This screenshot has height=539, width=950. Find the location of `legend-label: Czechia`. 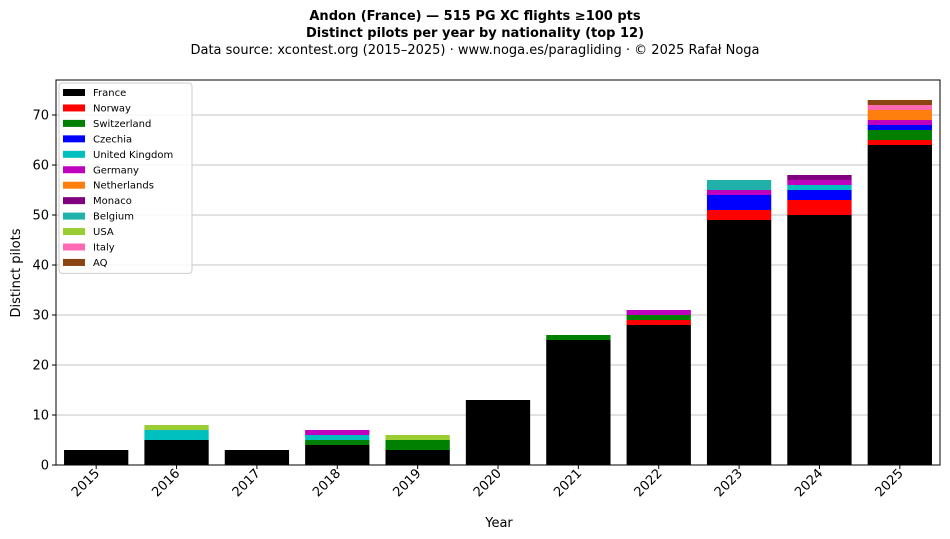

legend-label: Czechia is located at coordinates (112, 139).